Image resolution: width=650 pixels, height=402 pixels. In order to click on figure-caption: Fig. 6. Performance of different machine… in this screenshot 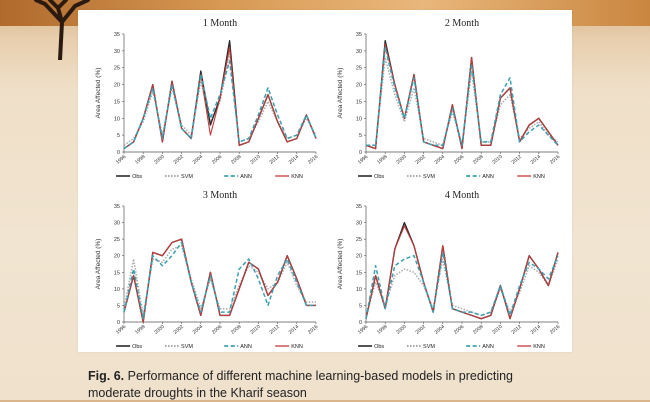, I will do `click(328, 385)`.